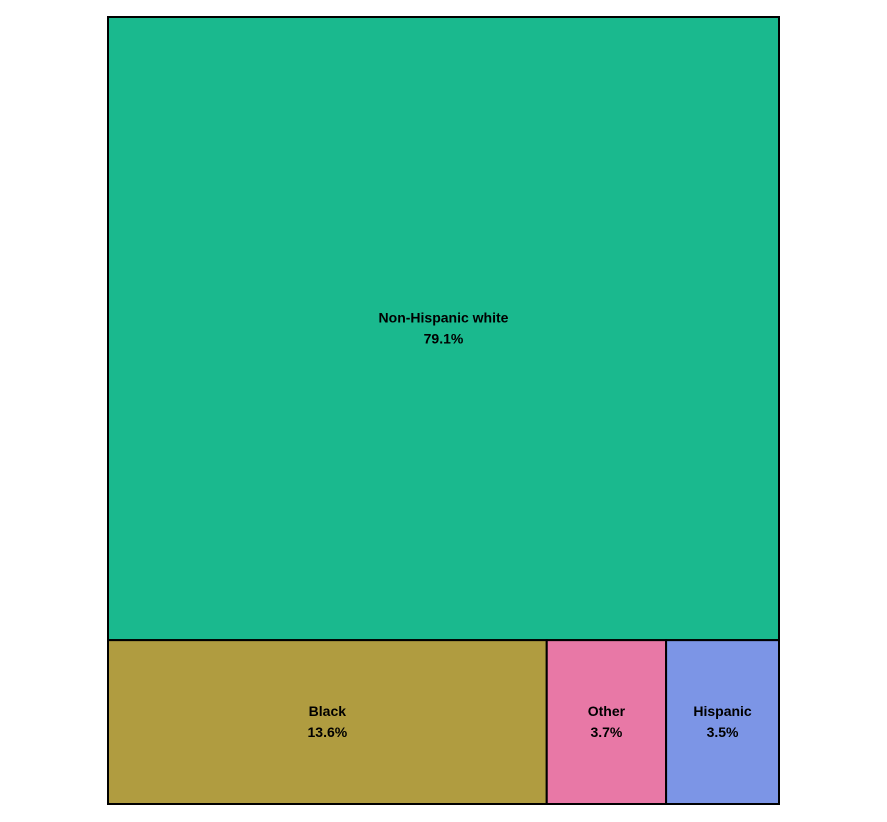 The width and height of the screenshot is (887, 822). What do you see at coordinates (723, 732) in the screenshot?
I see `tile-value-hispanic: 3.5%` at bounding box center [723, 732].